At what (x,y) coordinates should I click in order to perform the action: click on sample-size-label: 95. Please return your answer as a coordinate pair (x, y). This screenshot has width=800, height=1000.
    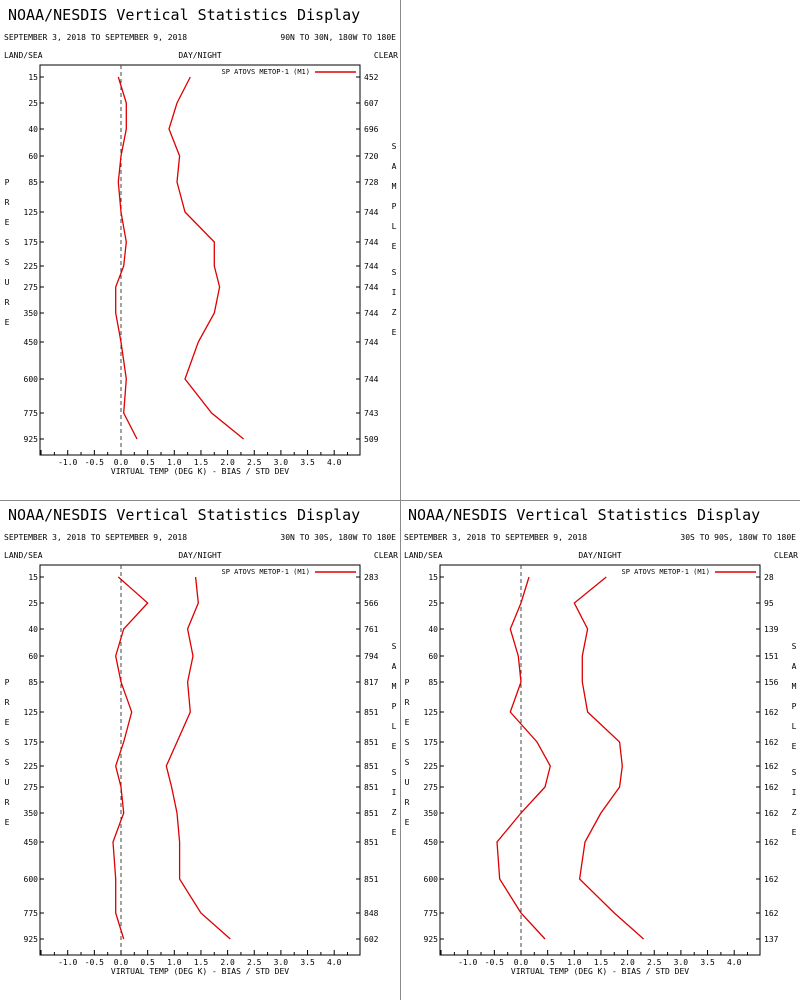
    Looking at the image, I should click on (769, 603).